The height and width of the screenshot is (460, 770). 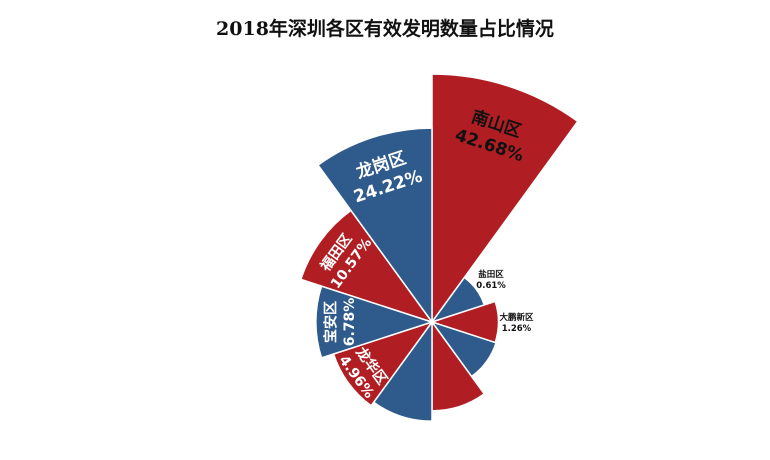 What do you see at coordinates (385, 29) in the screenshot?
I see `chart-title: 2018年深圳各区有效发明数量占比情况` at bounding box center [385, 29].